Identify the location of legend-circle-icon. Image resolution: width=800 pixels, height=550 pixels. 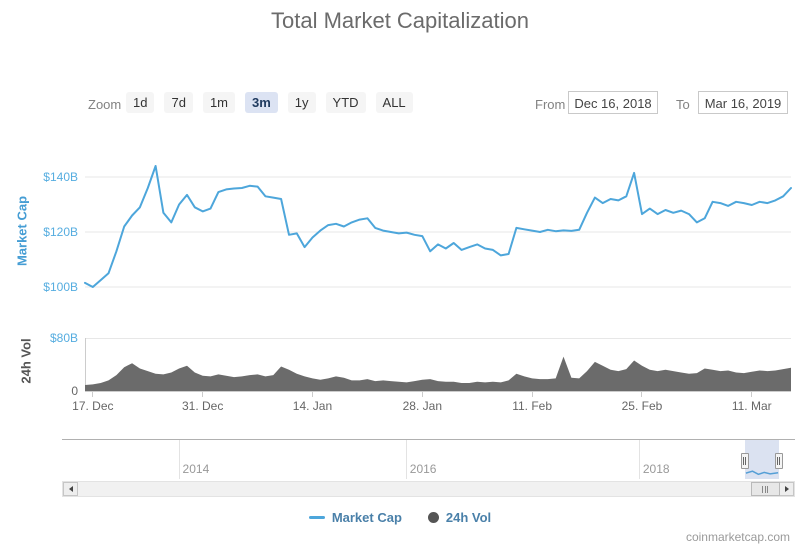
(433, 517).